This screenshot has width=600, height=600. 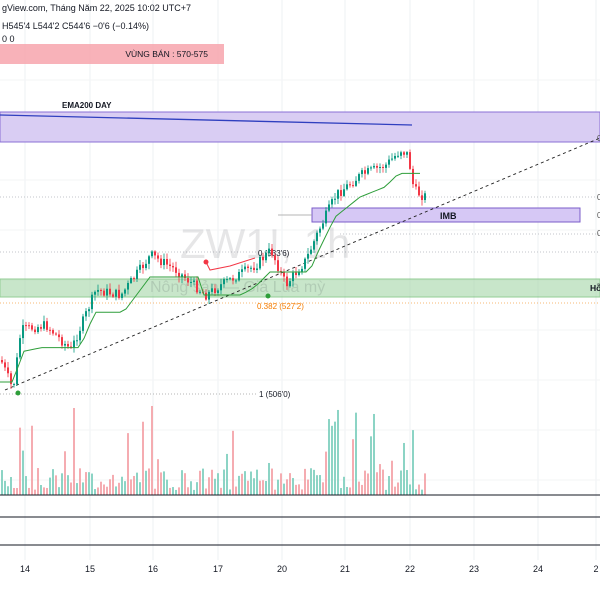 What do you see at coordinates (282, 569) in the screenshot?
I see `x-axis-tick-20: 20` at bounding box center [282, 569].